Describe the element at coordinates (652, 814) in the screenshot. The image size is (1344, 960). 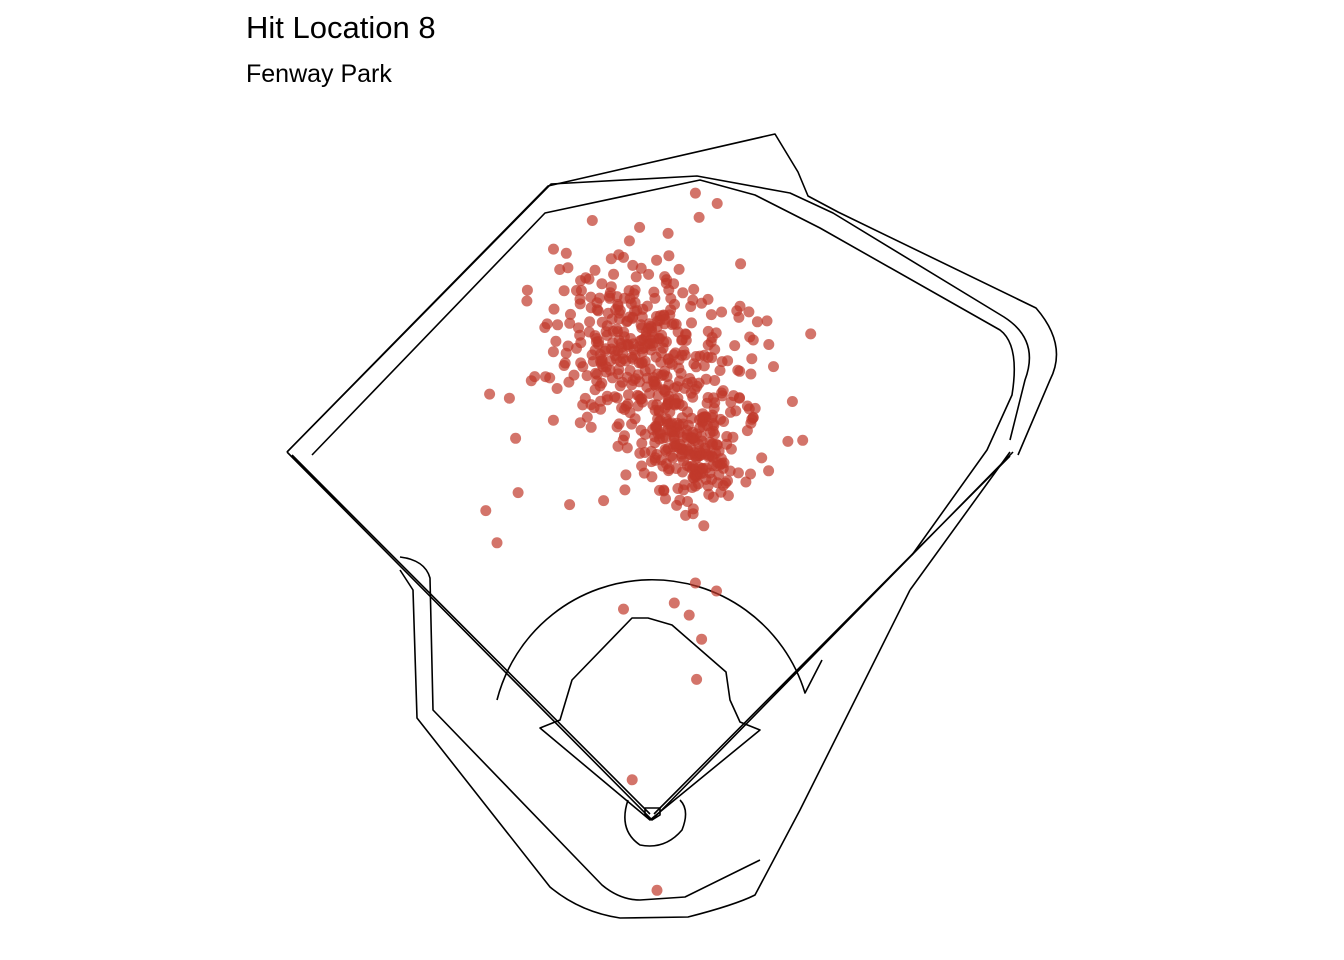
I see `home-plate` at that location.